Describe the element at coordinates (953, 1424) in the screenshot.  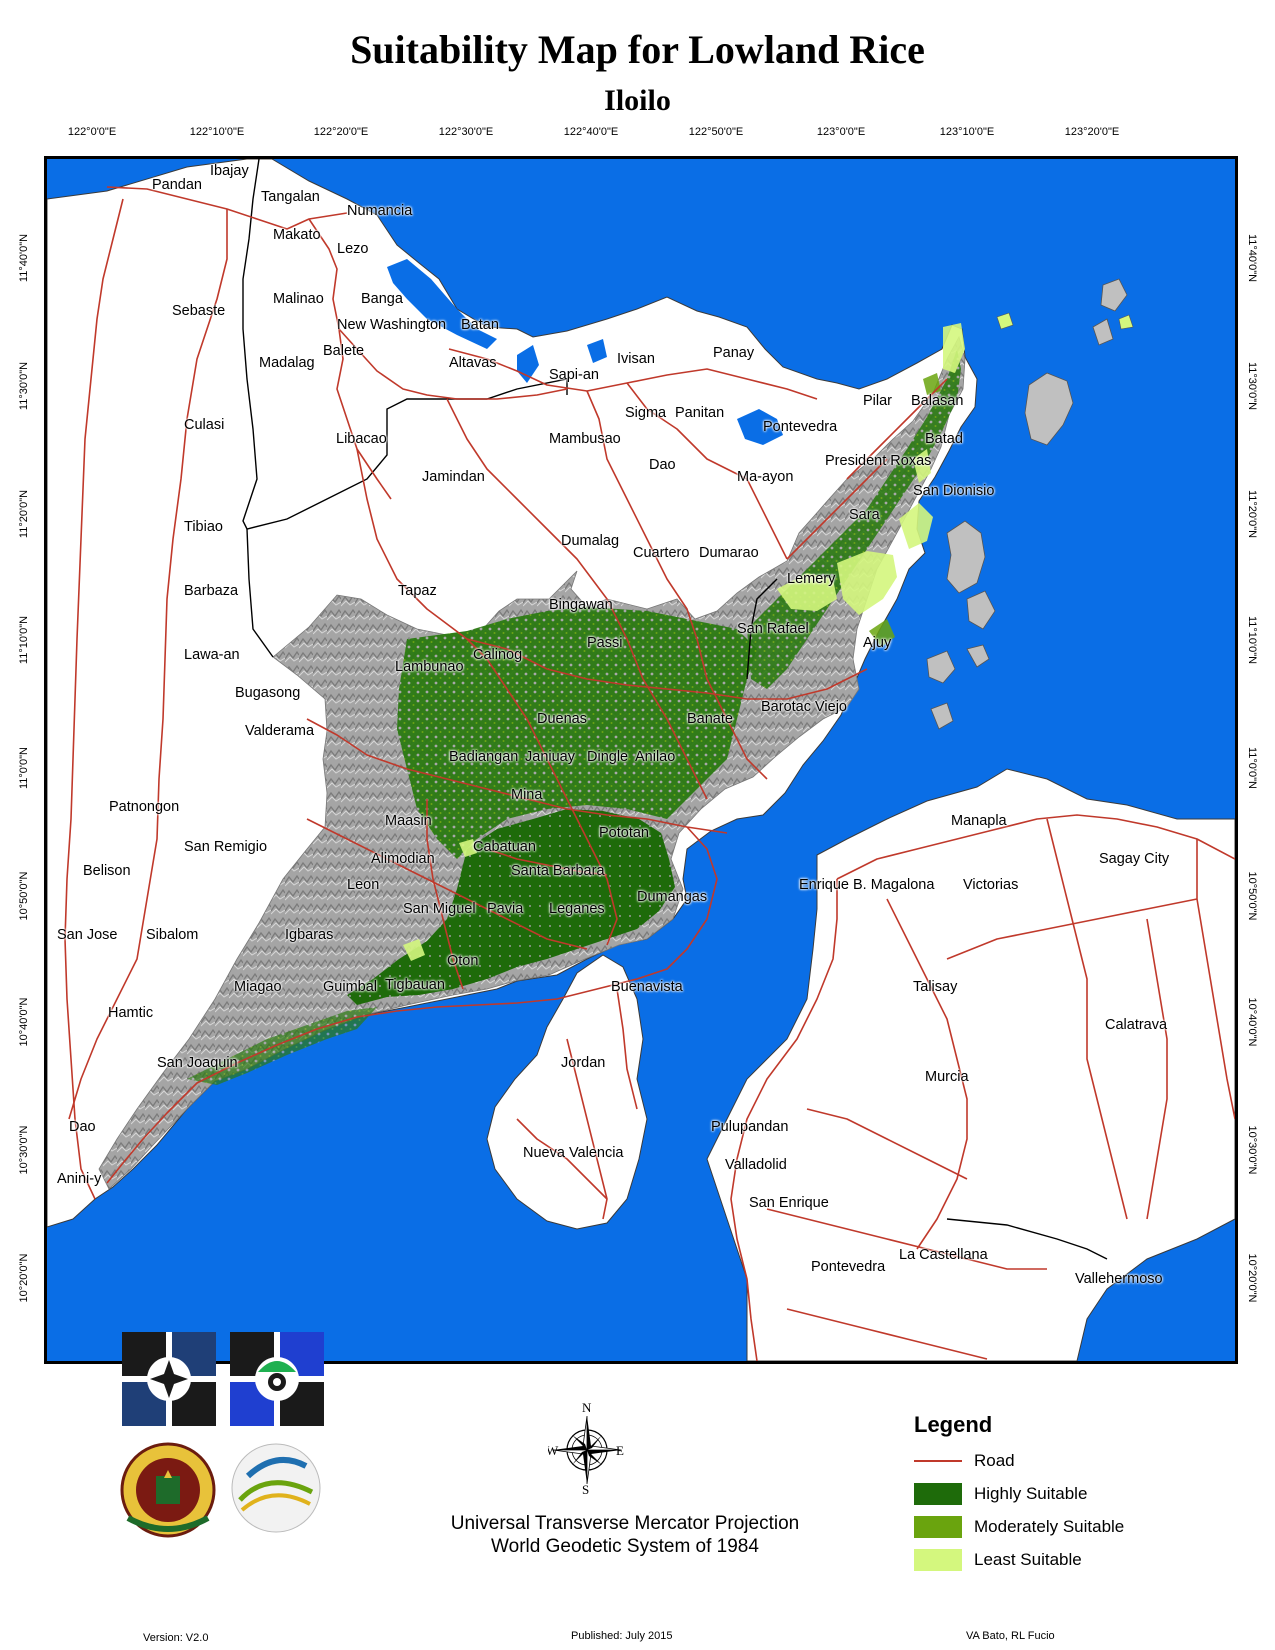
I see `legend-title: Legend` at that location.